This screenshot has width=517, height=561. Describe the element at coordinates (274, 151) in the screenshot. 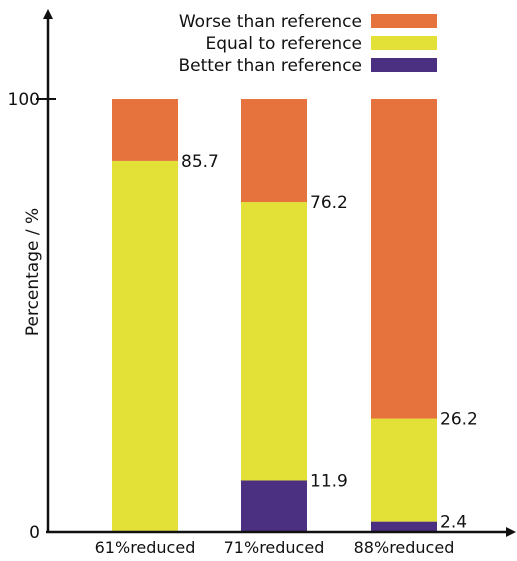

I see `bar-segment-71-reduced-worse-than-reference` at that location.